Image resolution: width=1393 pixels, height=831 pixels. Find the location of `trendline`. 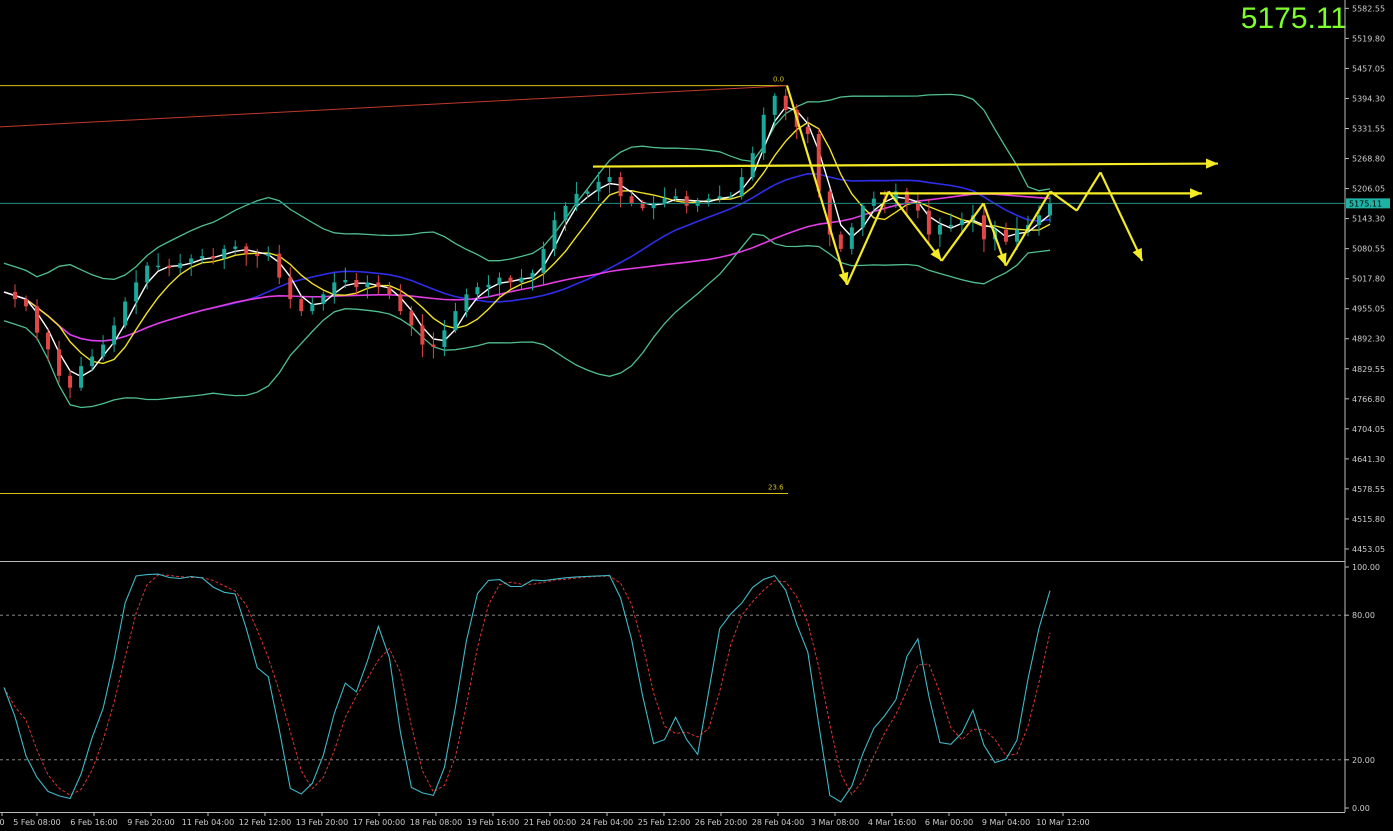

trendline is located at coordinates (394, 106).